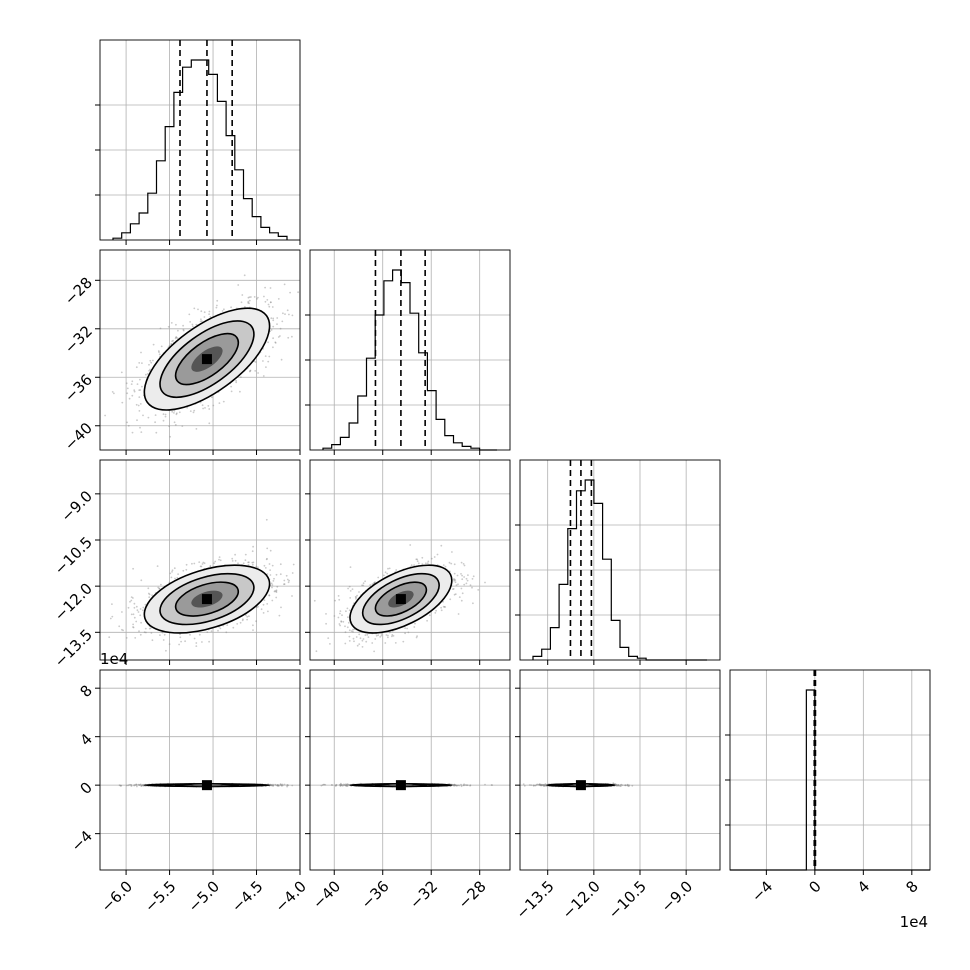 The width and height of the screenshot is (970, 970). Describe the element at coordinates (400, 599) in the screenshot. I see `density-peak` at that location.